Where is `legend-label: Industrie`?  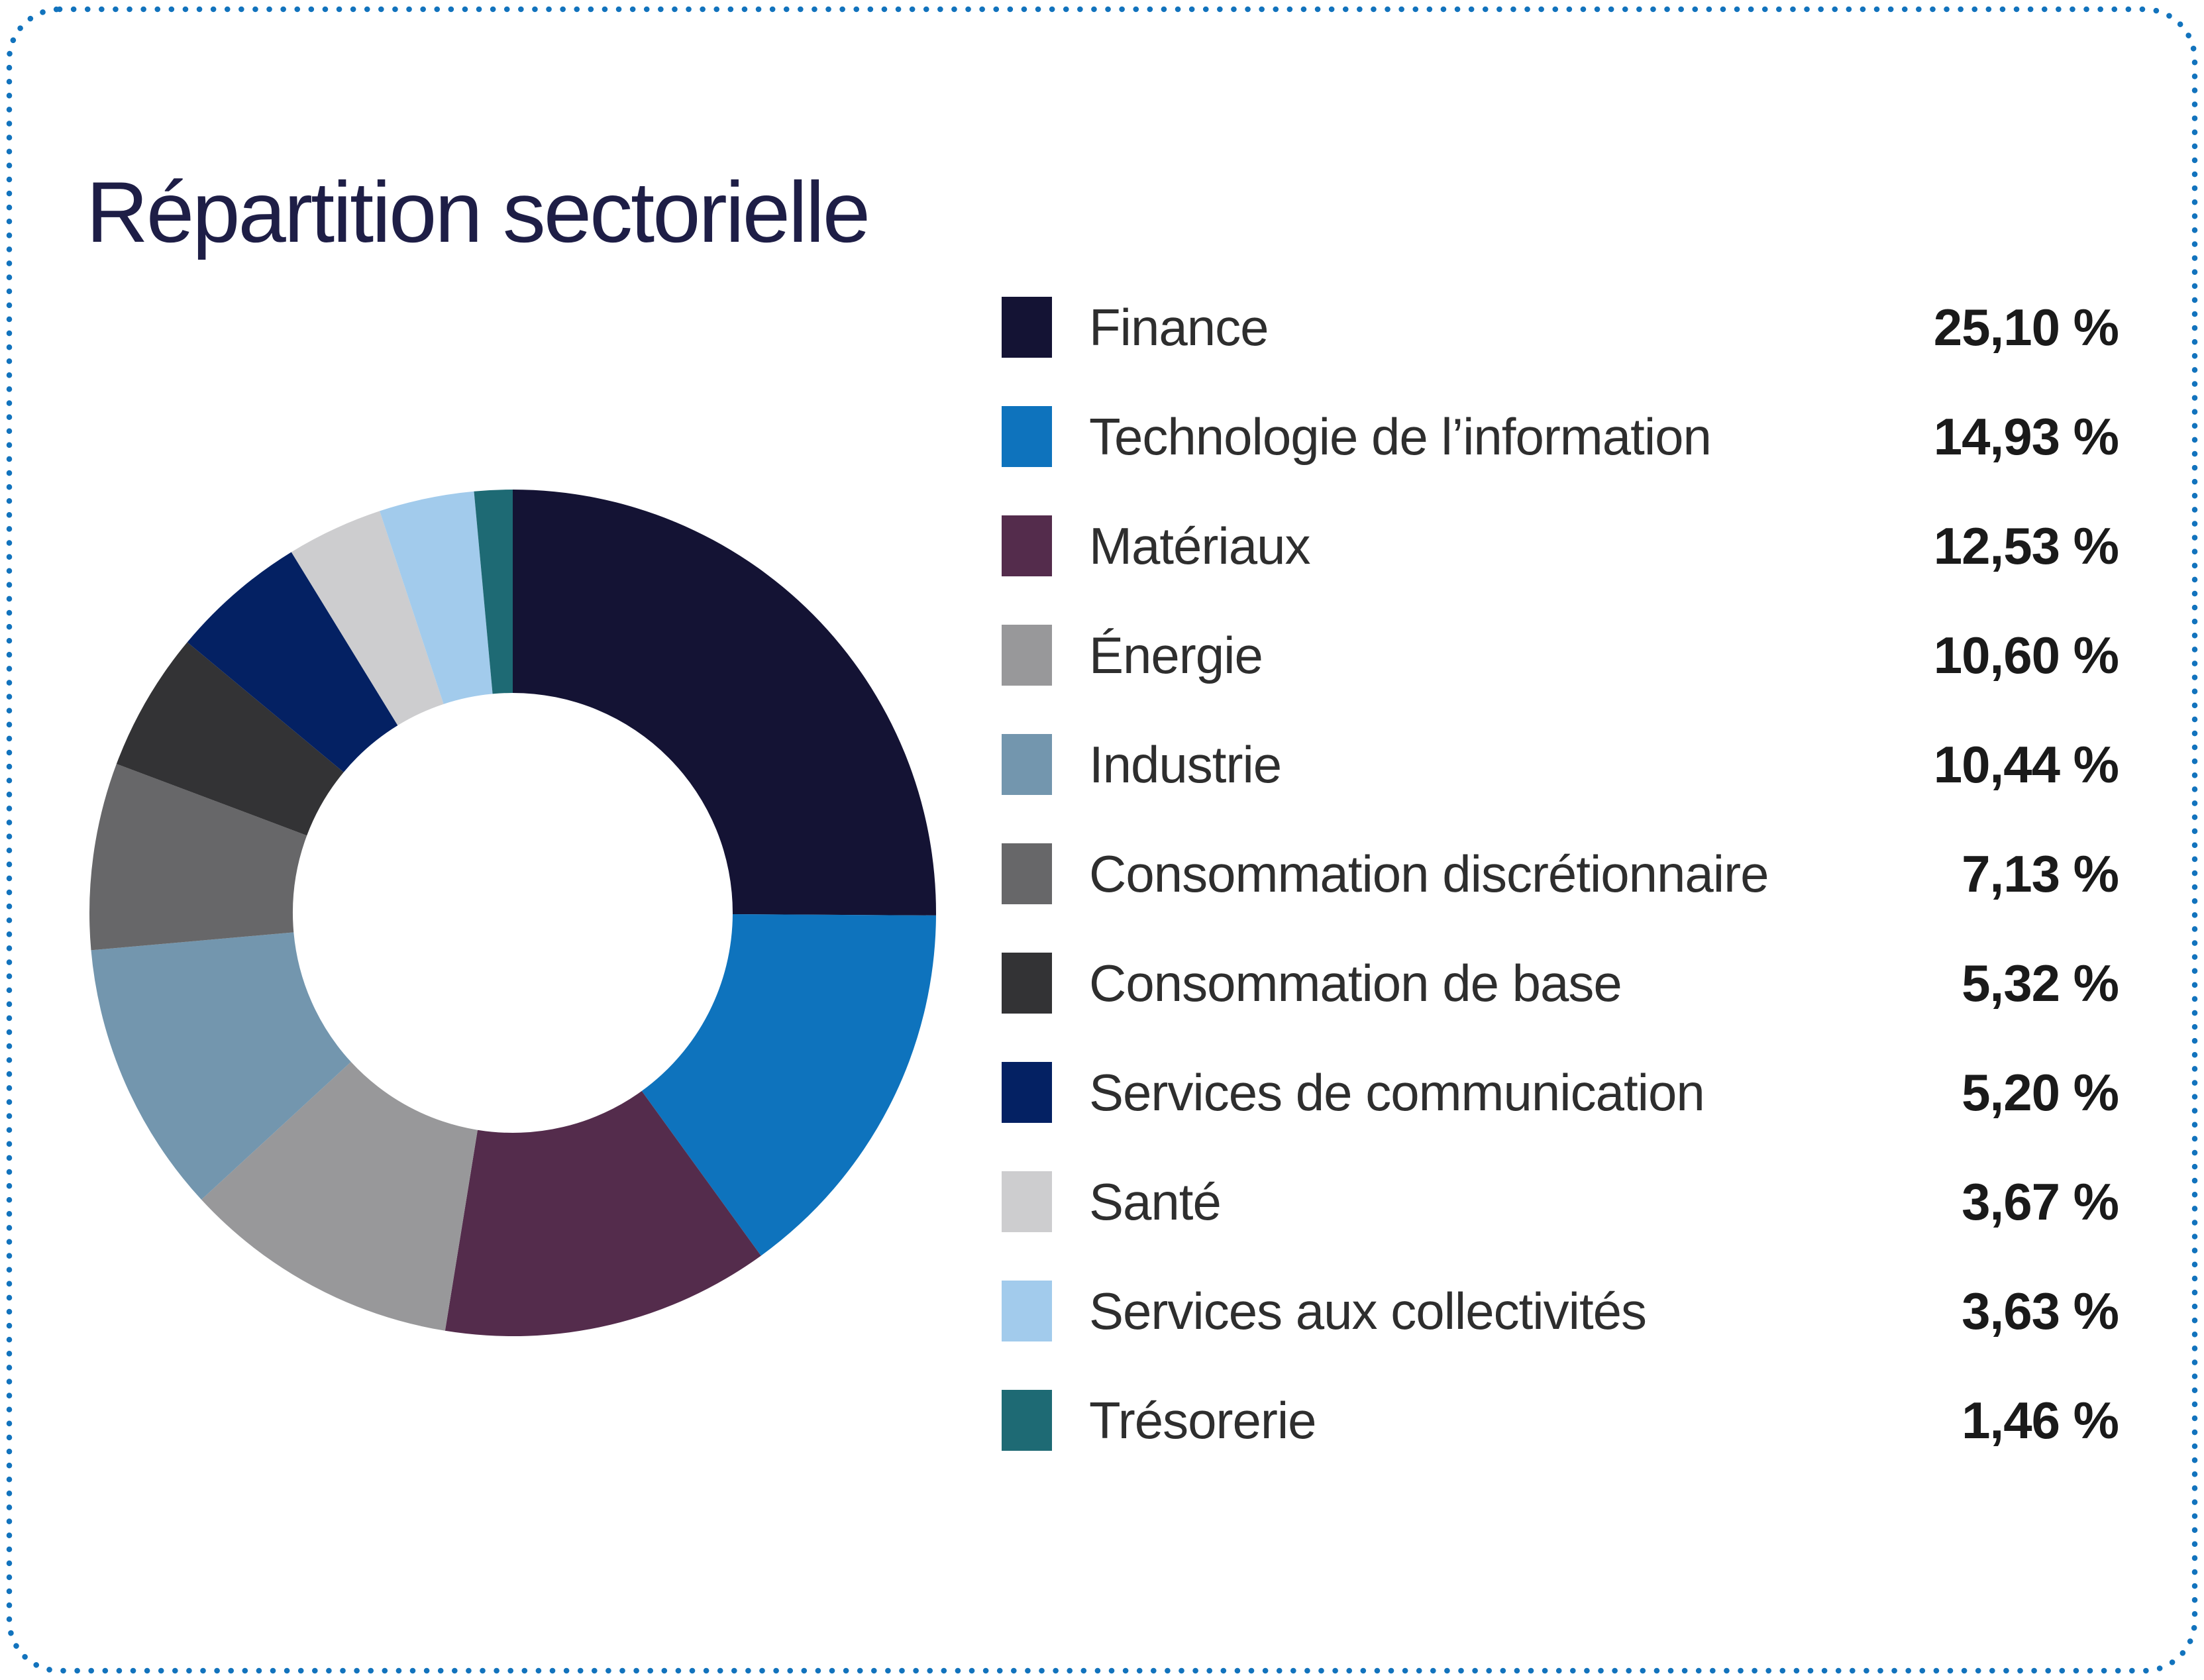 legend-label: Industrie is located at coordinates (1185, 764).